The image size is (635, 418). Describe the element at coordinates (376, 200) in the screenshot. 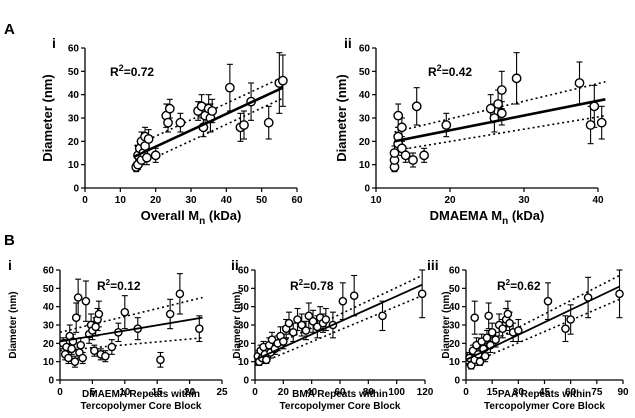

I see `x-tick-label: 10` at that location.